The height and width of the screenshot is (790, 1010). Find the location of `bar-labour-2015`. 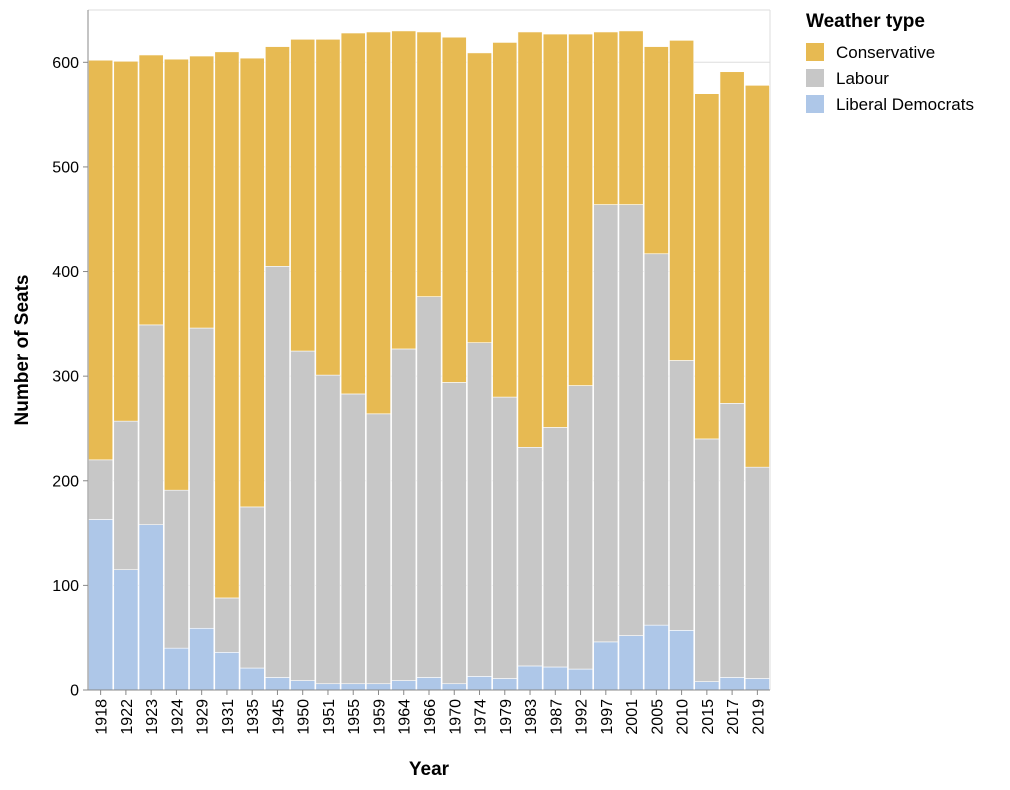

bar-labour-2015 is located at coordinates (707, 560).